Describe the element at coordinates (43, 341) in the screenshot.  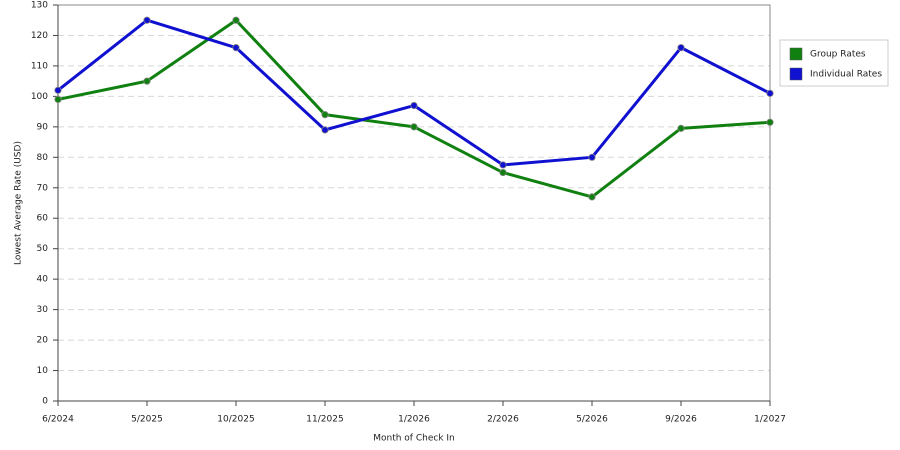
I see `y-tick-label: 20` at that location.